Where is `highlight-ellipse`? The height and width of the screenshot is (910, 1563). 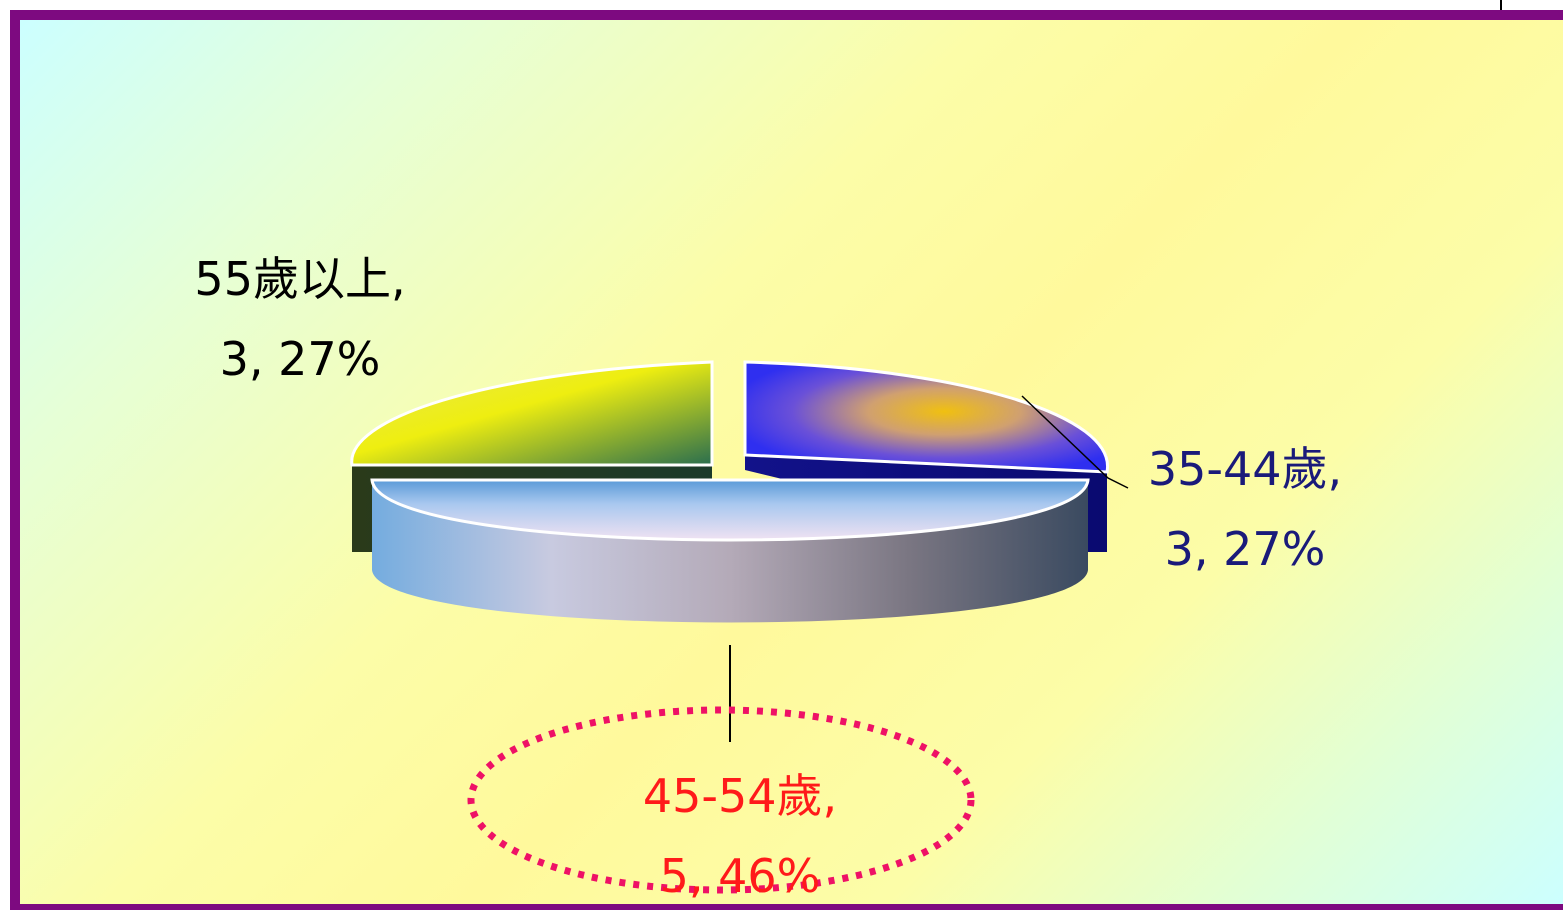
highlight-ellipse is located at coordinates (721, 800).